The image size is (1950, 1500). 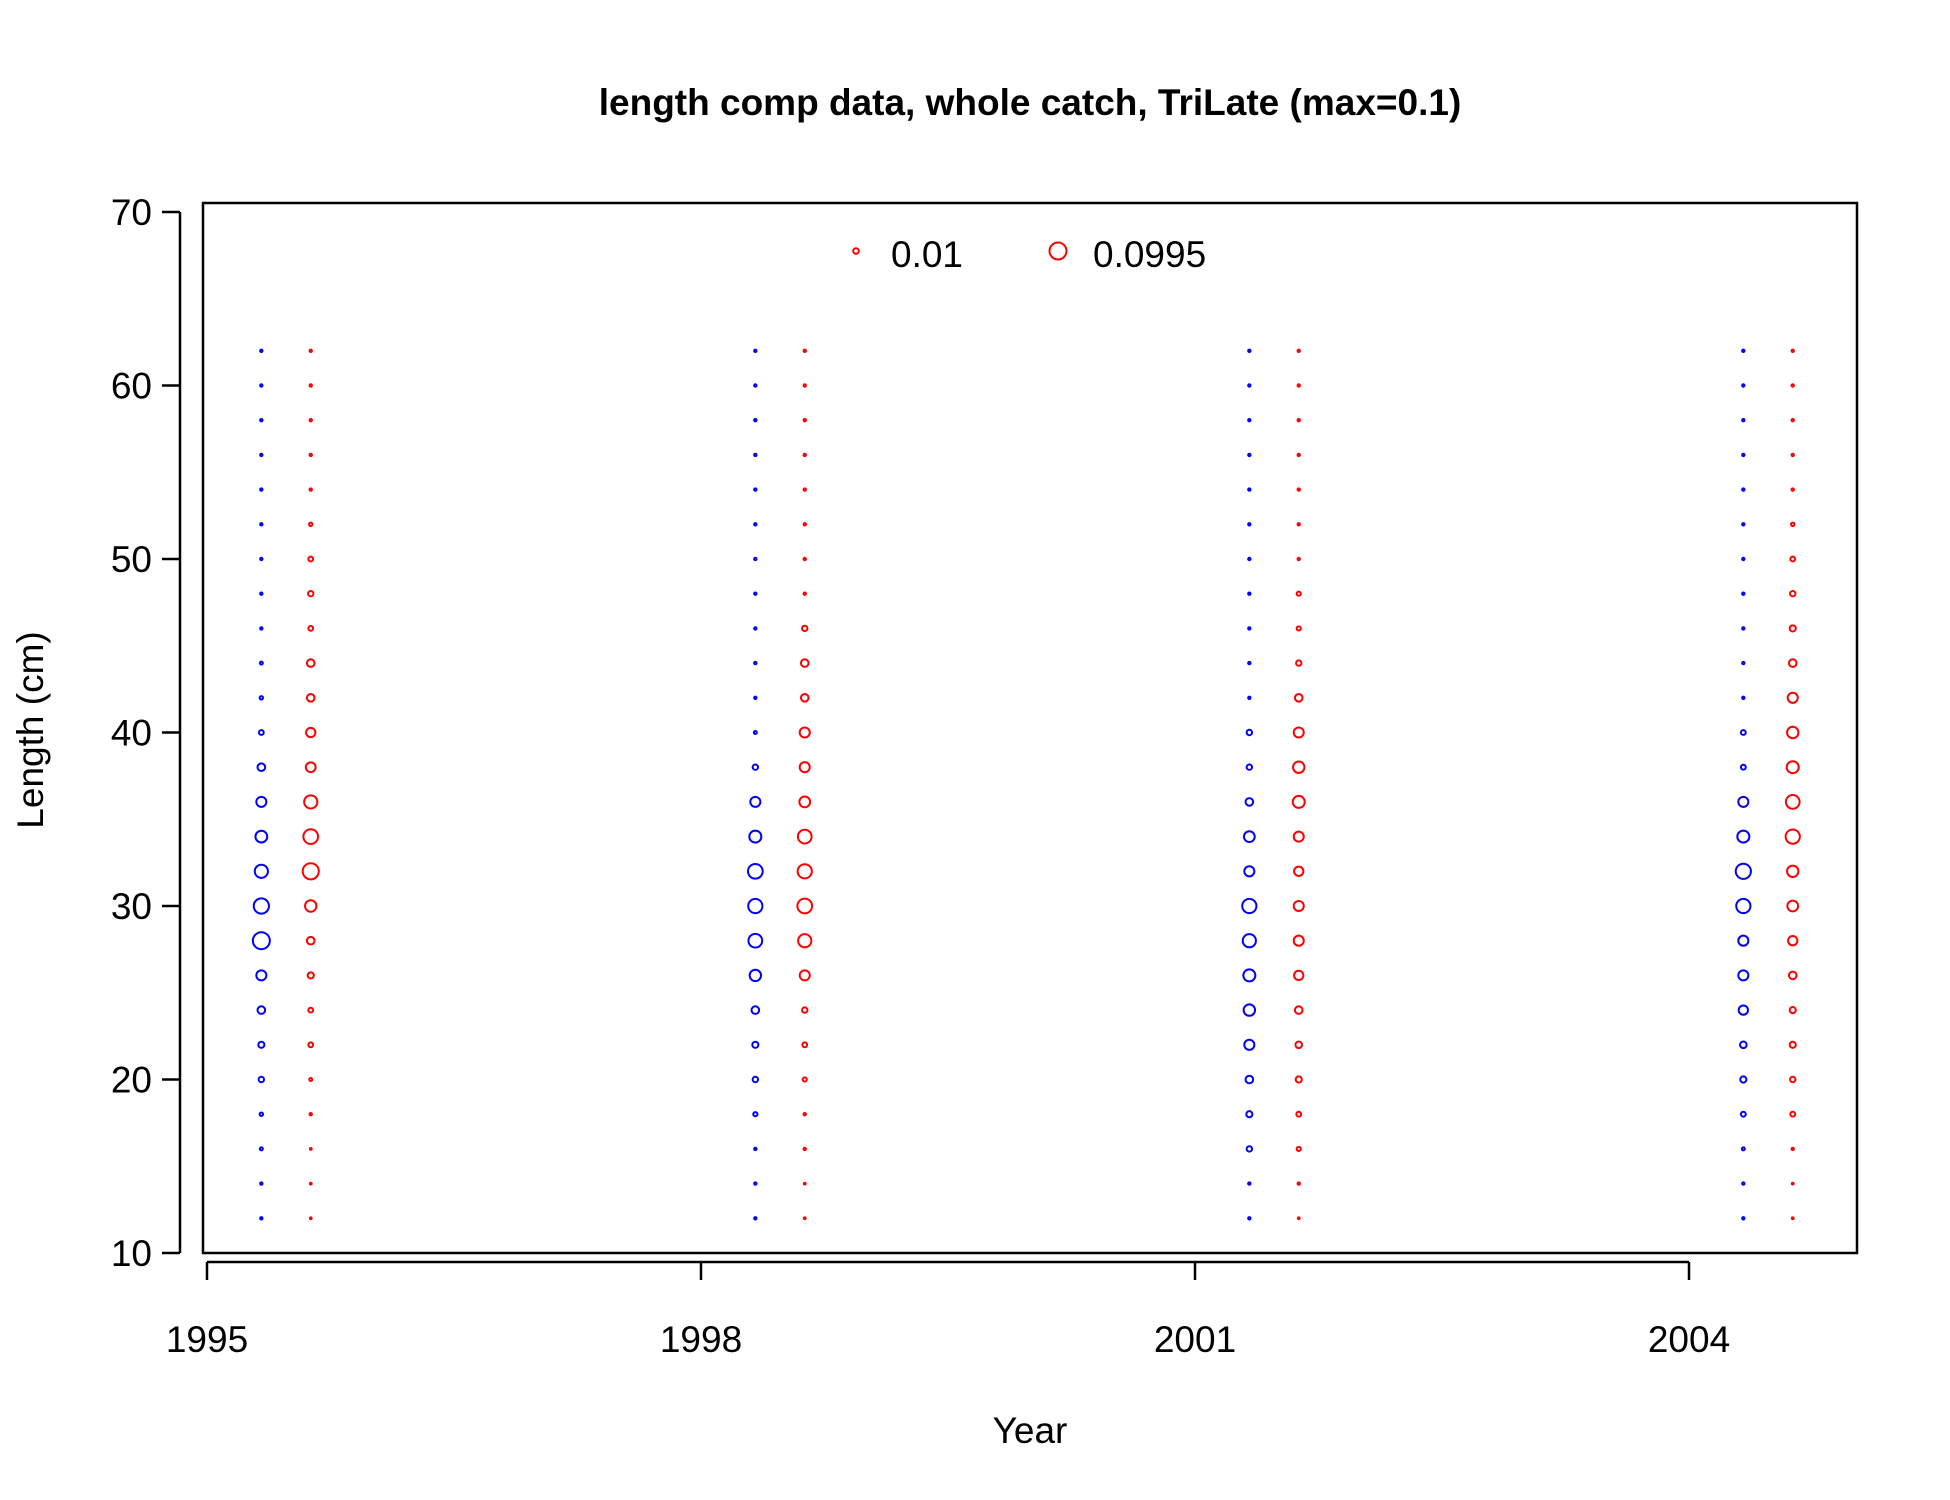 I want to click on x-axis-ticks: 1995 1998 2001 2004, so click(x=948, y=1311).